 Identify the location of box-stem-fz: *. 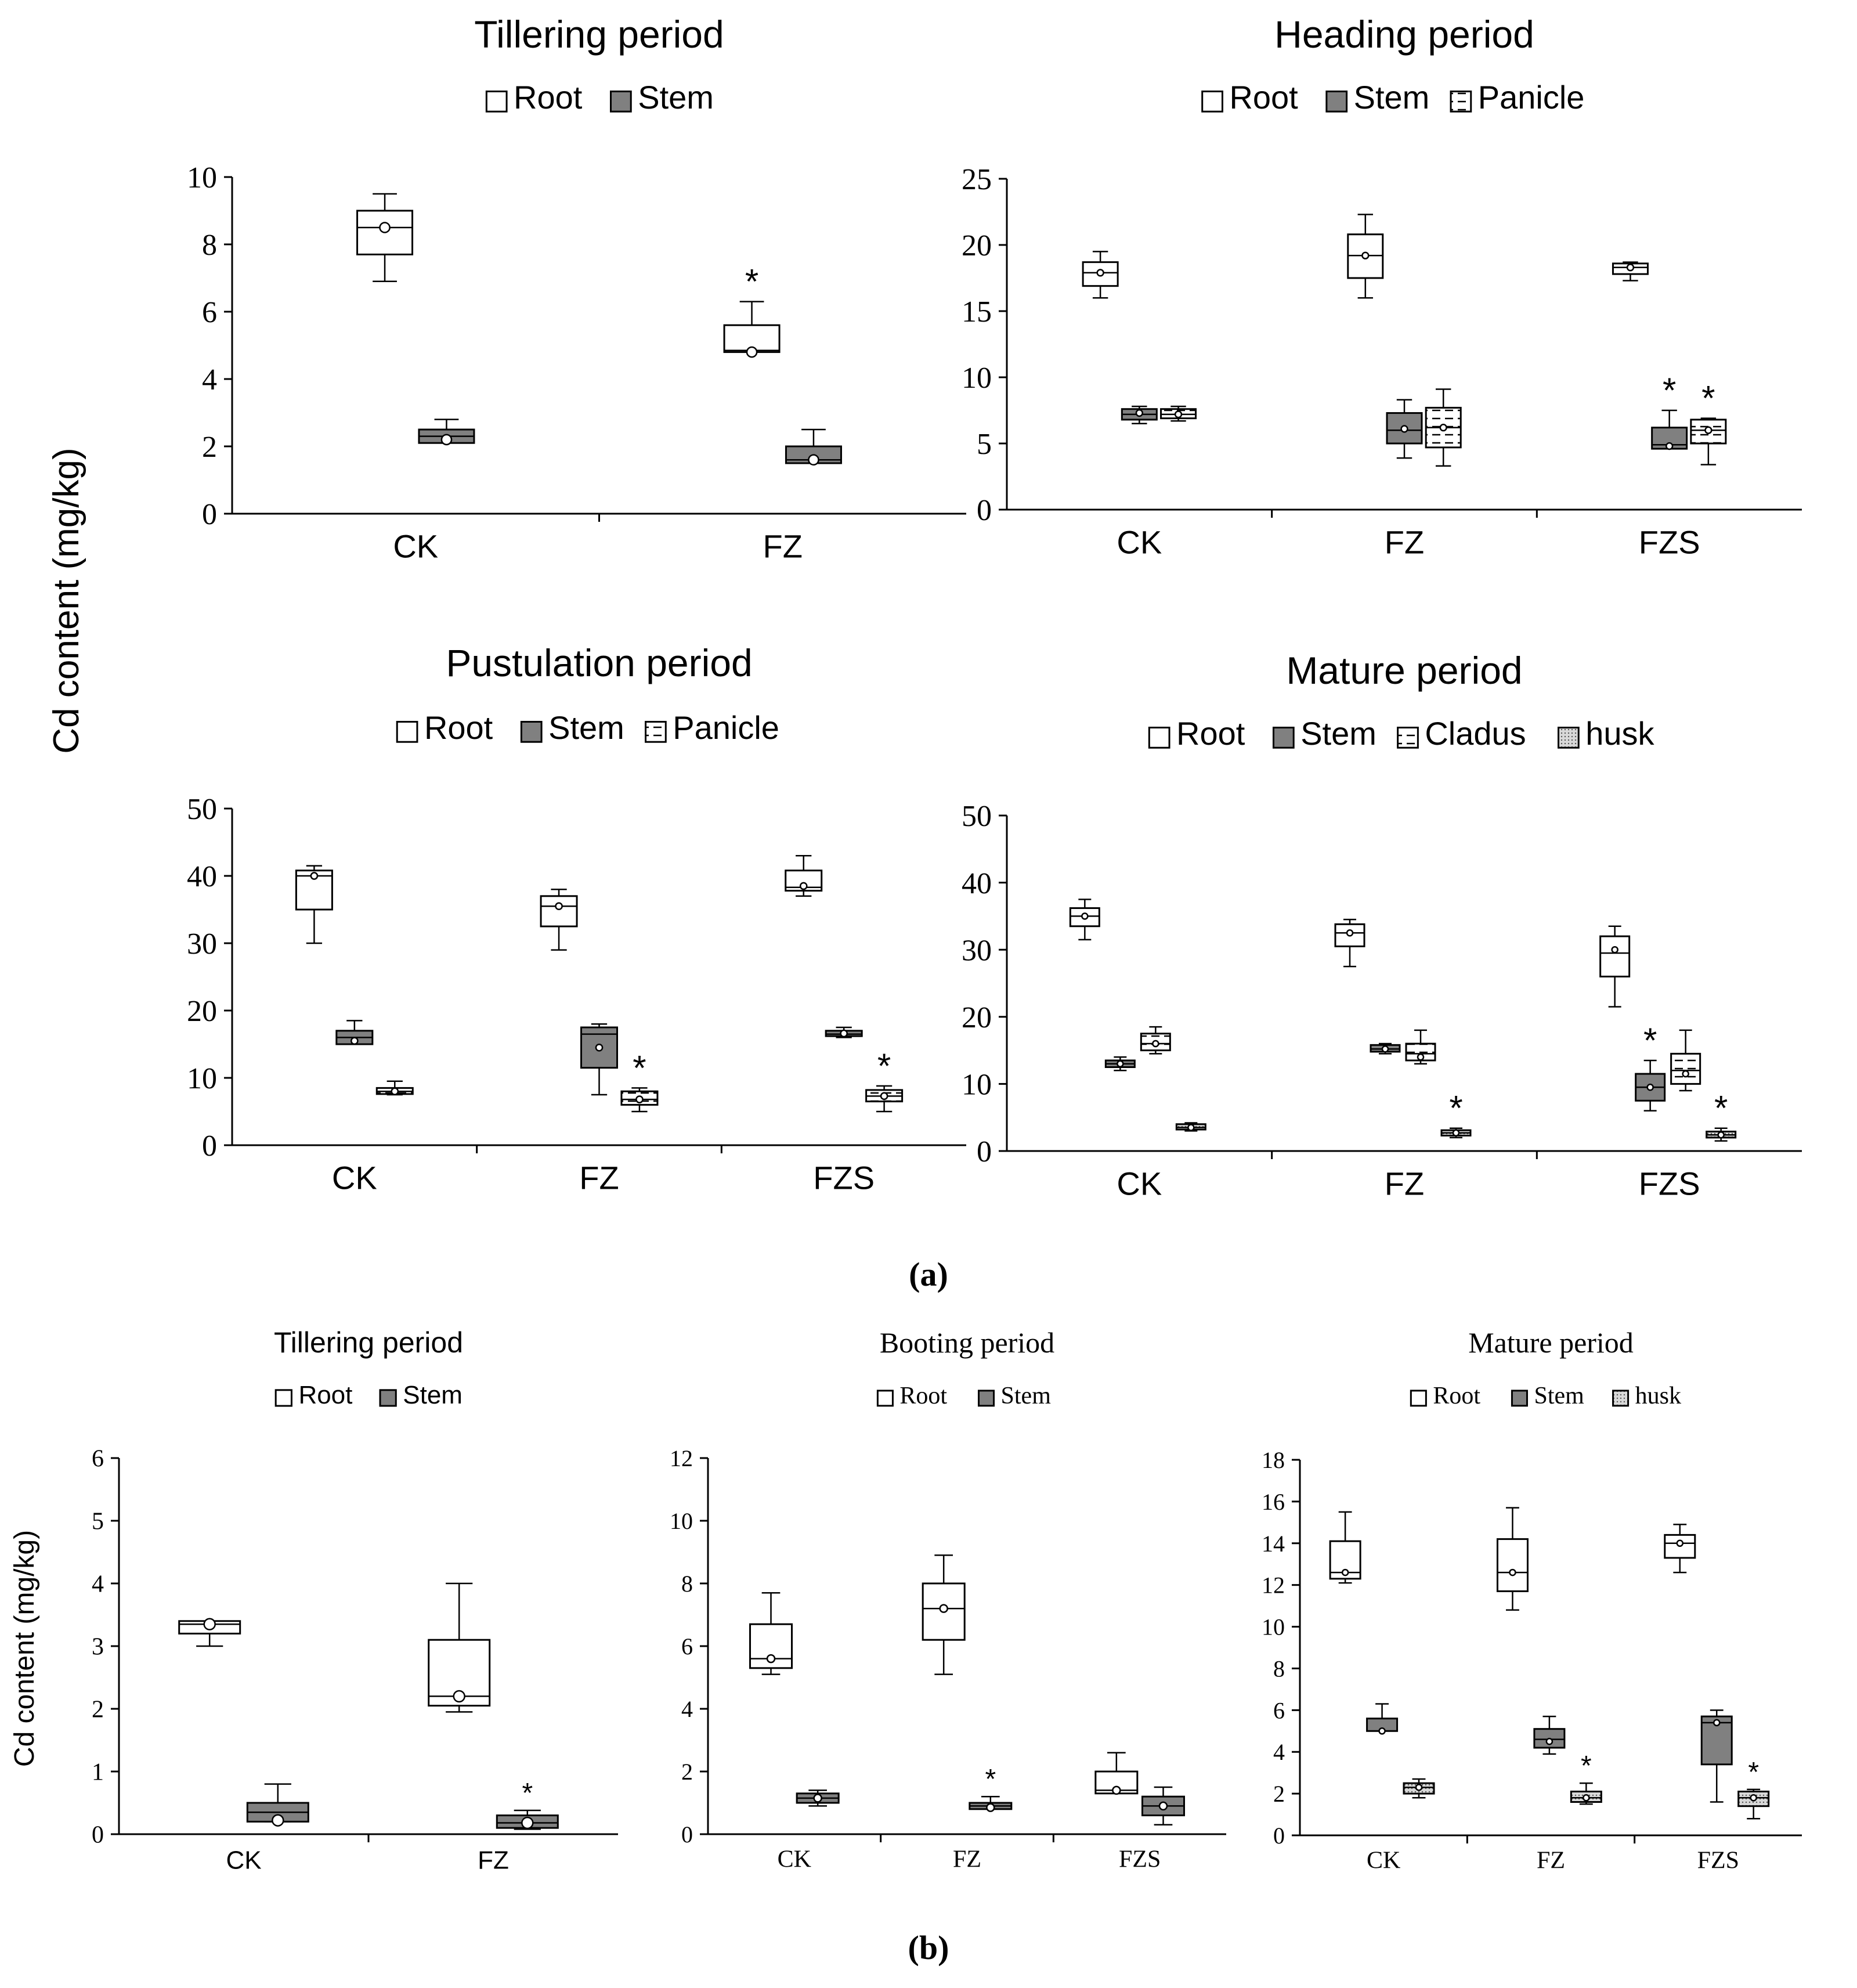
(527, 1804).